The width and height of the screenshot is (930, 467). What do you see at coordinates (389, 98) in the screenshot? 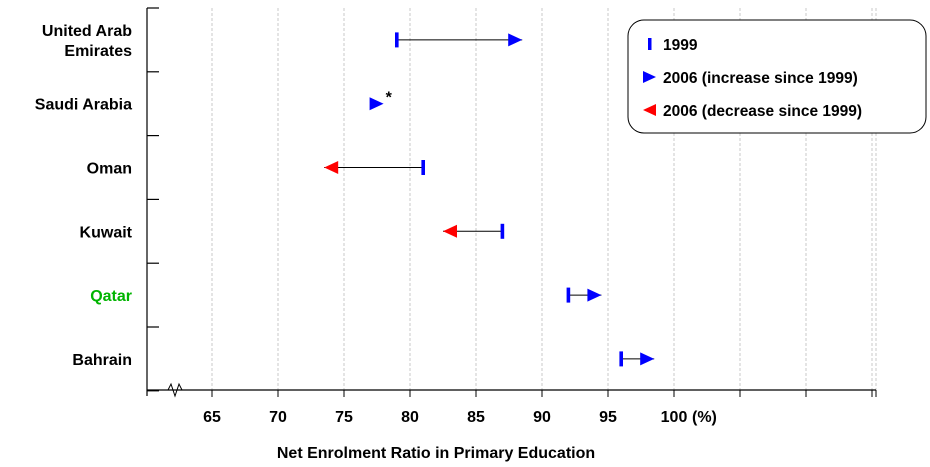
I see `note-asterisk: *` at bounding box center [389, 98].